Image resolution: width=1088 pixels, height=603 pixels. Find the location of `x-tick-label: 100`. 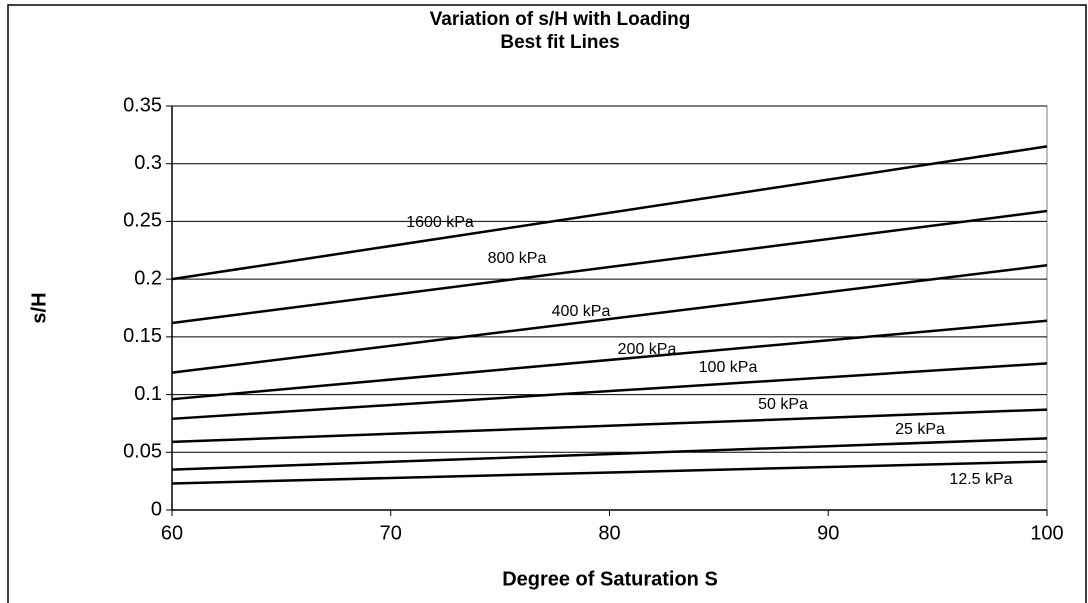

x-tick-label: 100 is located at coordinates (1046, 533).